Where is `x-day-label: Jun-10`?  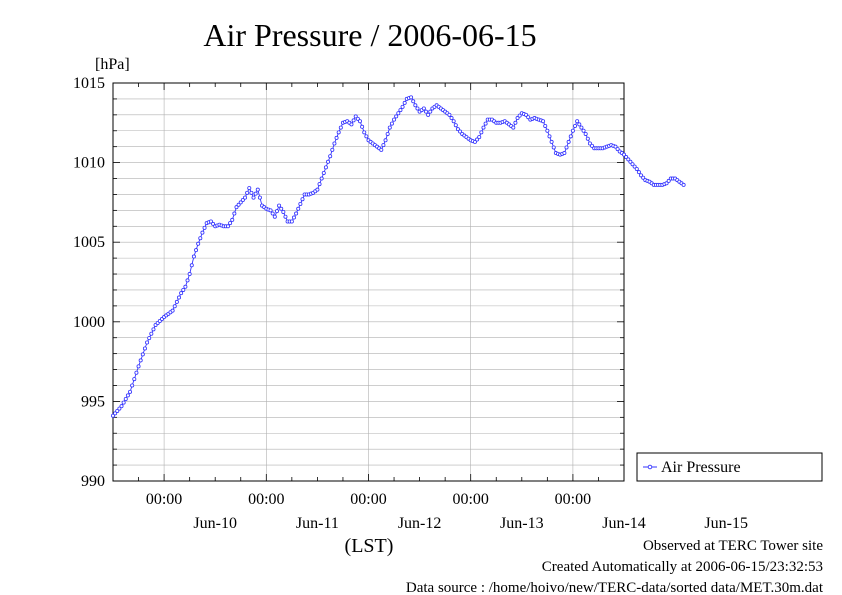 x-day-label: Jun-10 is located at coordinates (215, 523).